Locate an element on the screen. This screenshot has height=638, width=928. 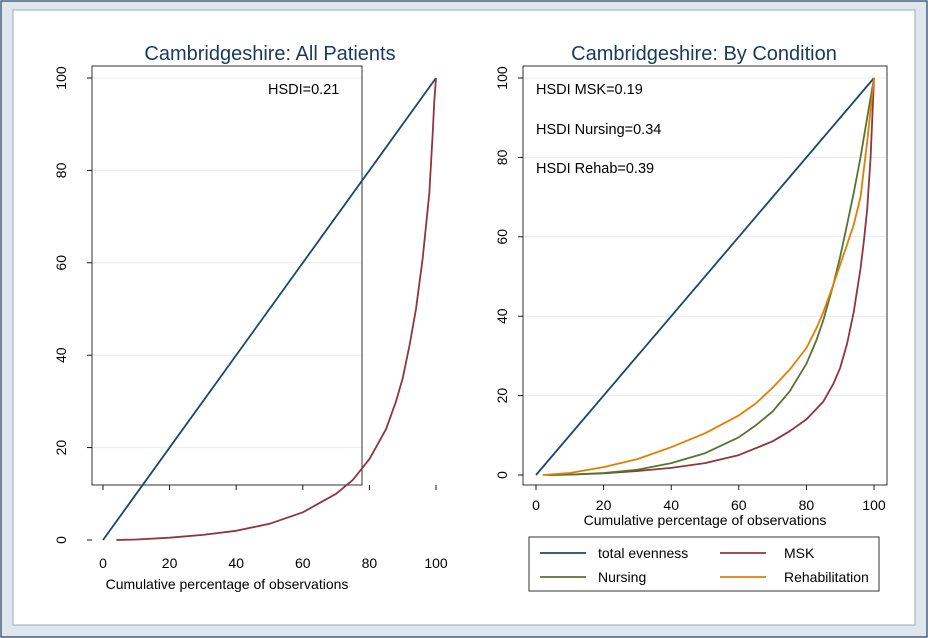
legend-label: Rehabilitation is located at coordinates (826, 577).